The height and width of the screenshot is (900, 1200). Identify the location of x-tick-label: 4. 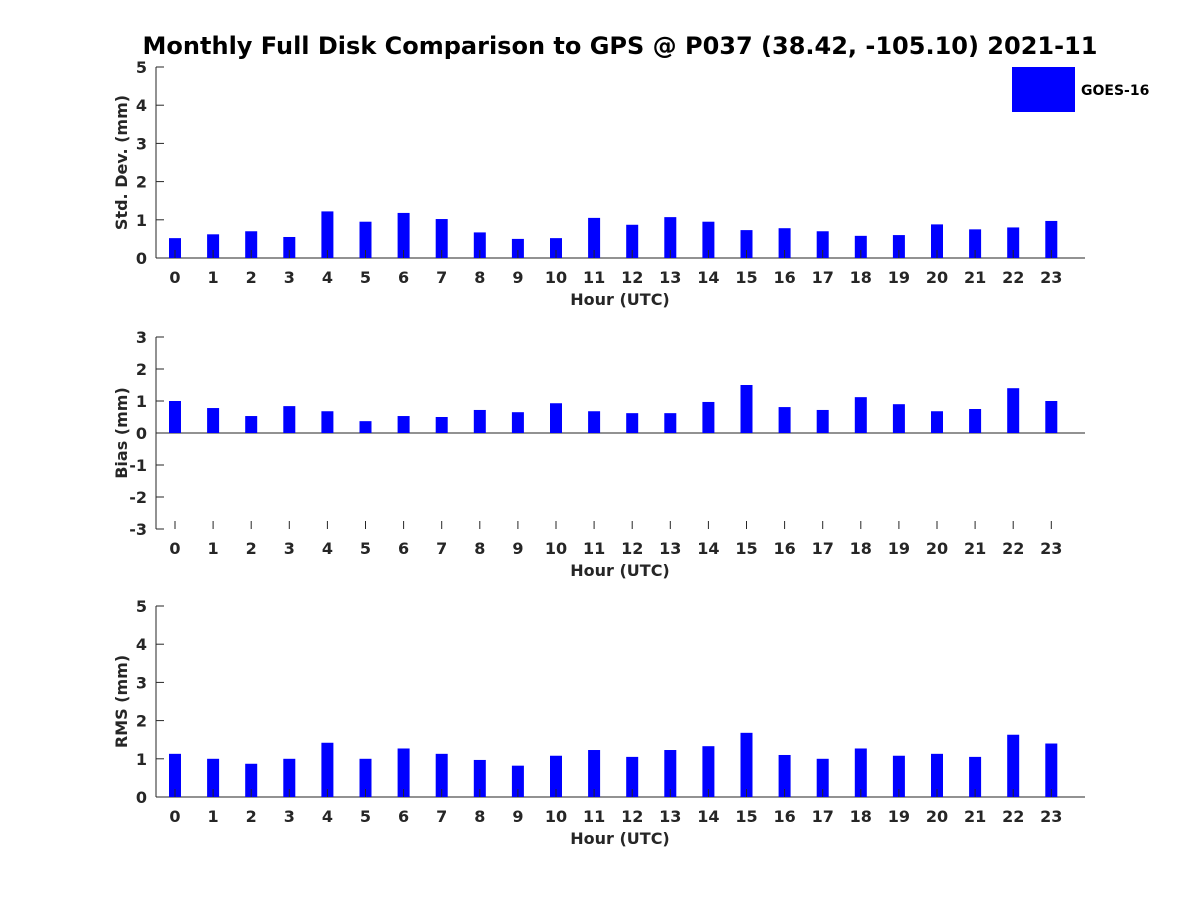
(327, 277).